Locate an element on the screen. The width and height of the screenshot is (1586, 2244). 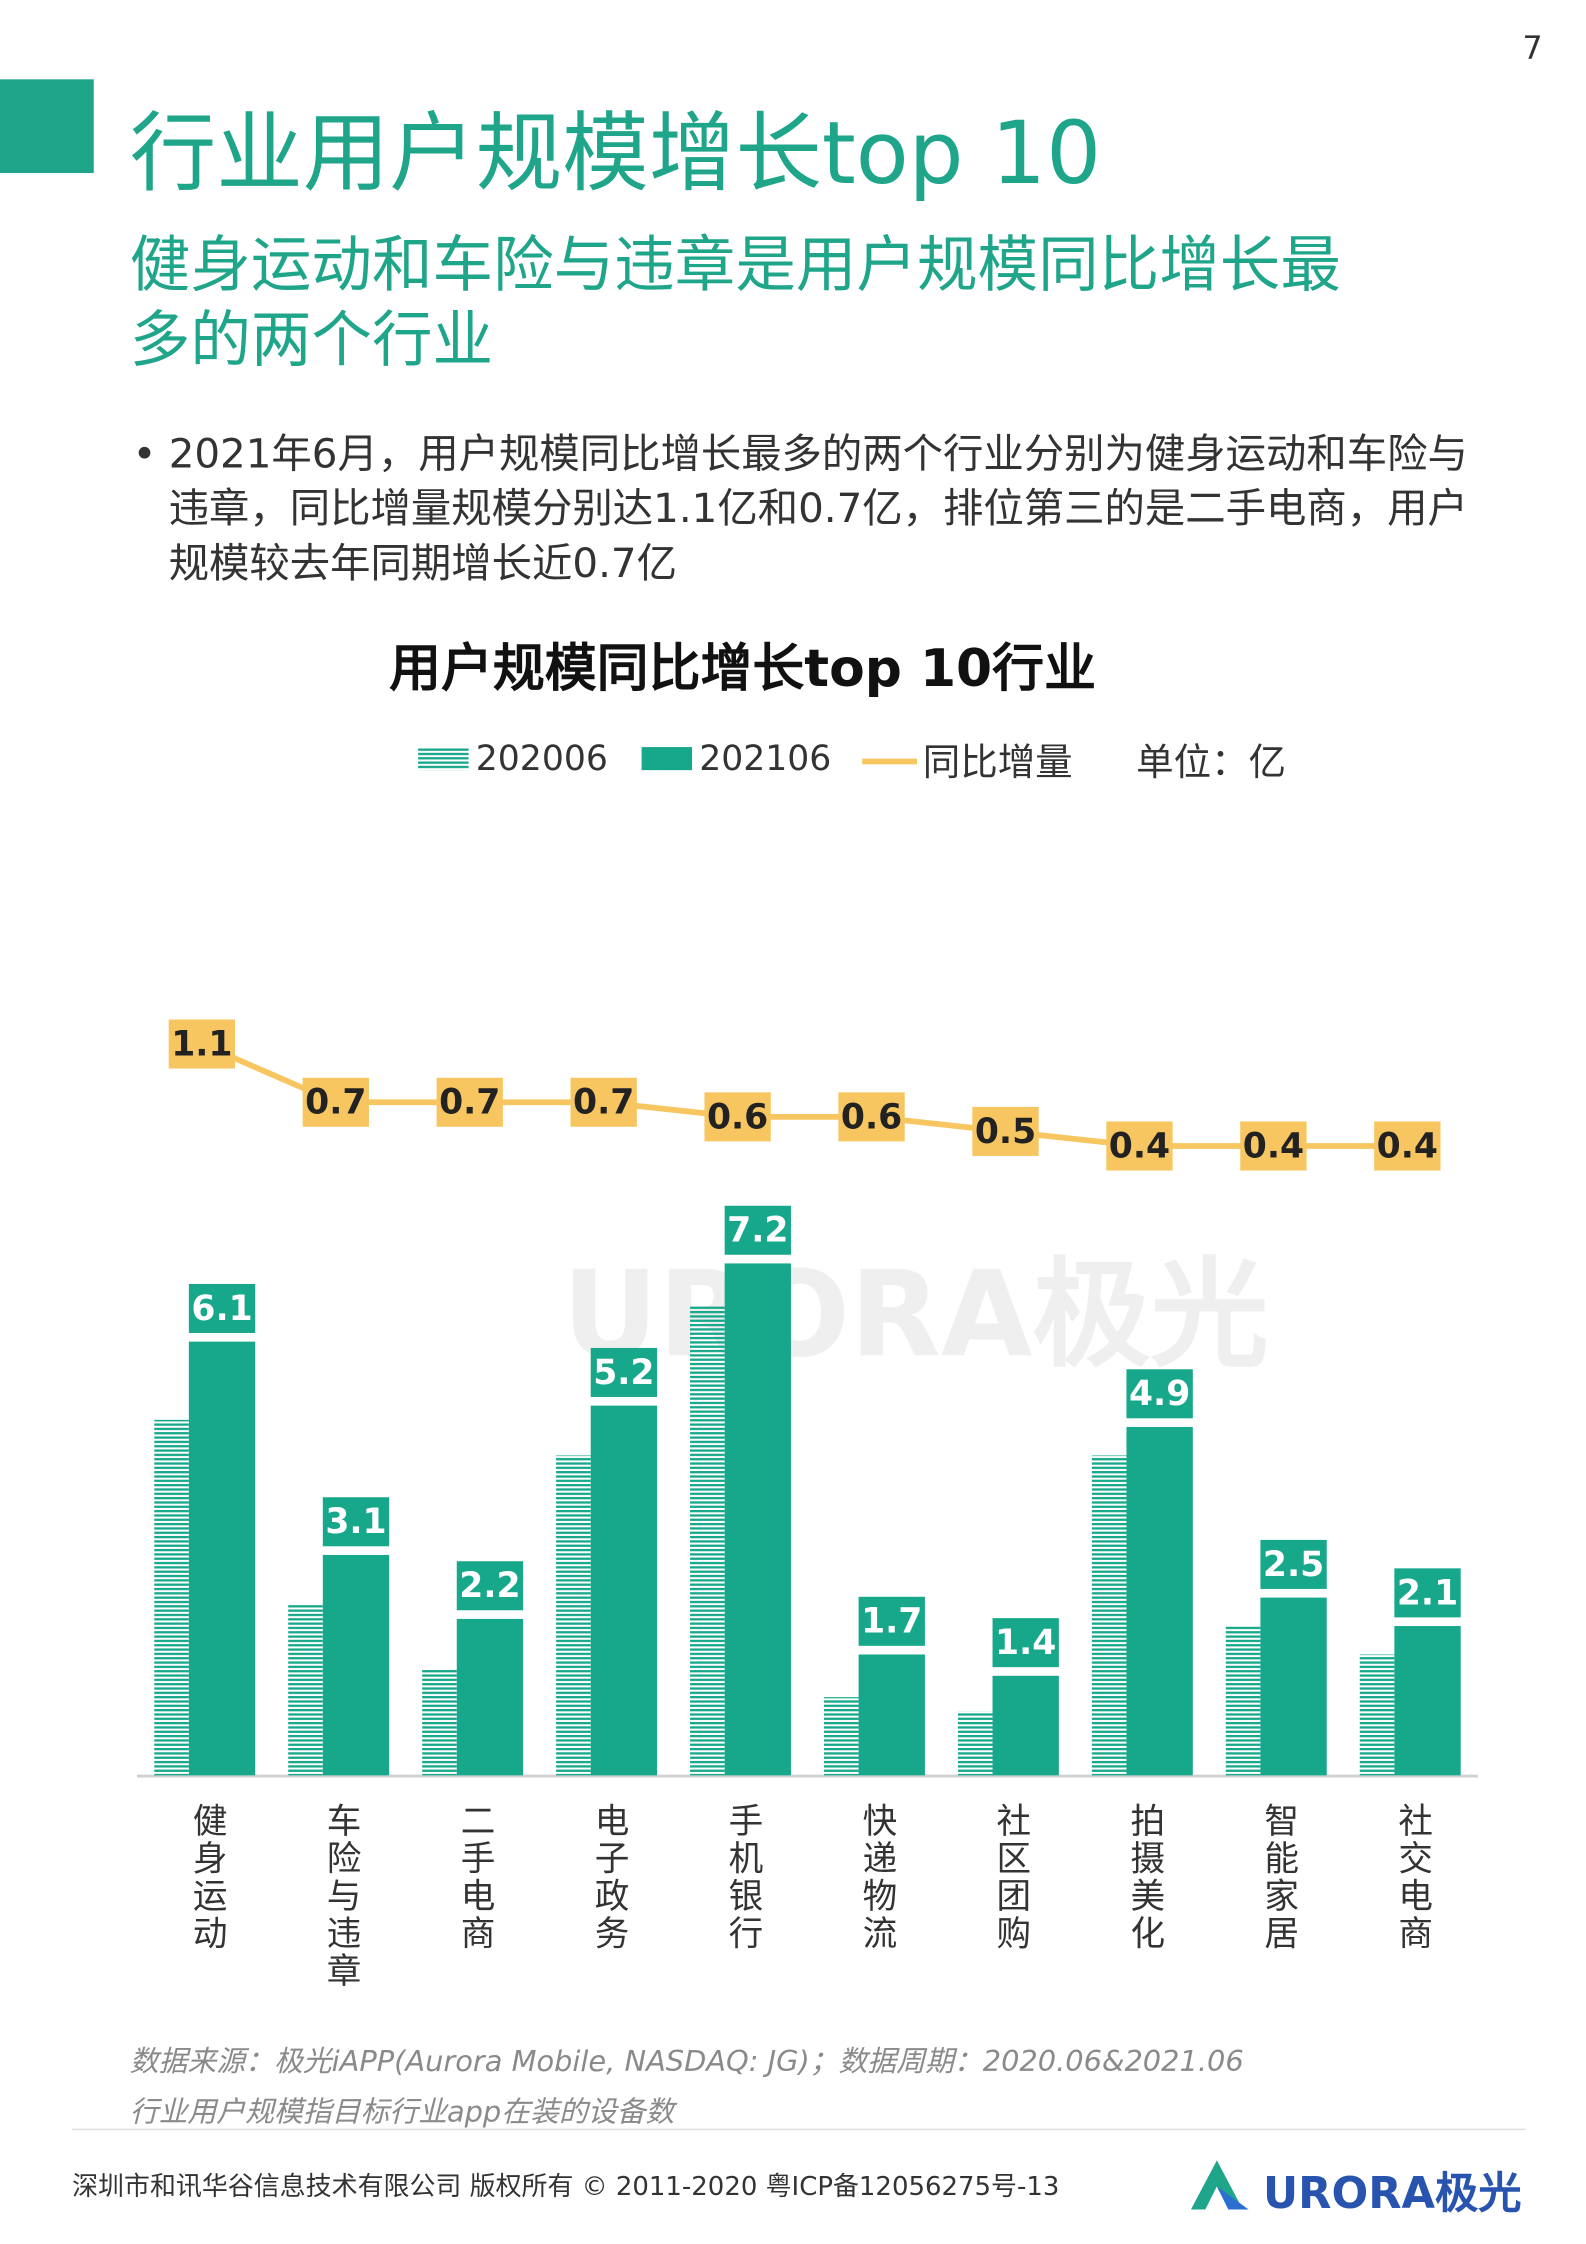
subtitle: 健身运动和车险与违章是用户规模同比增长最多的两个行业 is located at coordinates (735, 302).